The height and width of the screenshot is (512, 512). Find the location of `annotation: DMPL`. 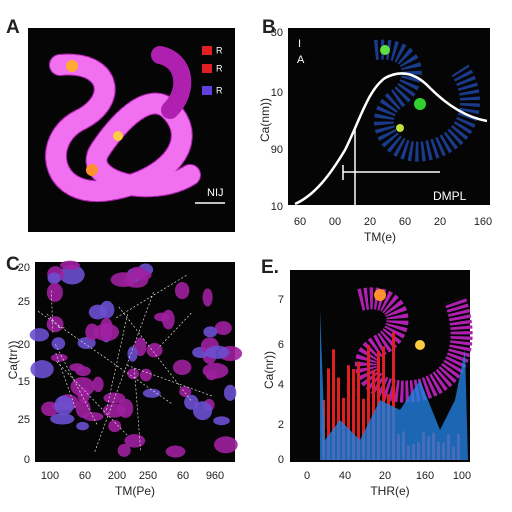

annotation: DMPL is located at coordinates (450, 196).